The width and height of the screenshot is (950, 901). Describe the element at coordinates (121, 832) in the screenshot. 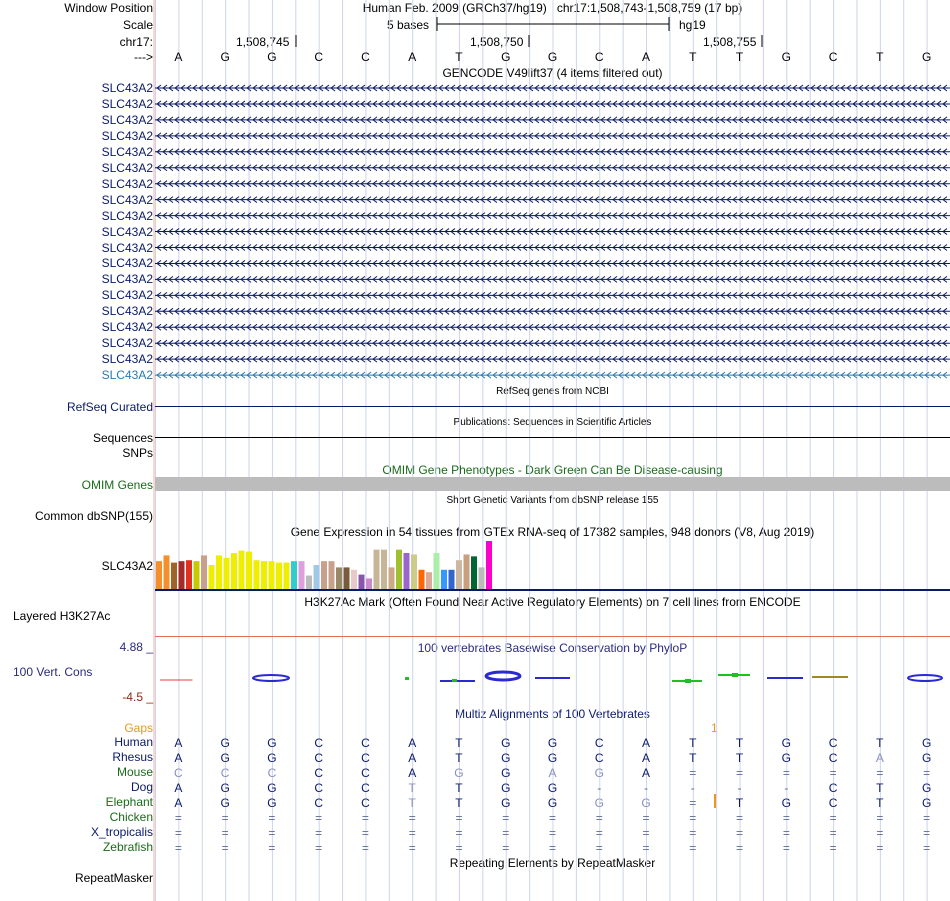

I see `species-label: X_tropicalis` at that location.